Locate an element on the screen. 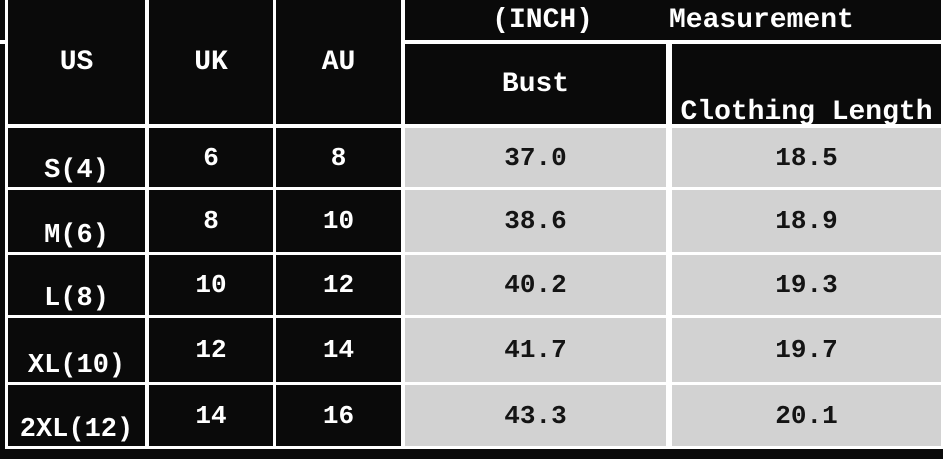 The image size is (943, 461). clothing-length-value: 18.5 is located at coordinates (806, 157).